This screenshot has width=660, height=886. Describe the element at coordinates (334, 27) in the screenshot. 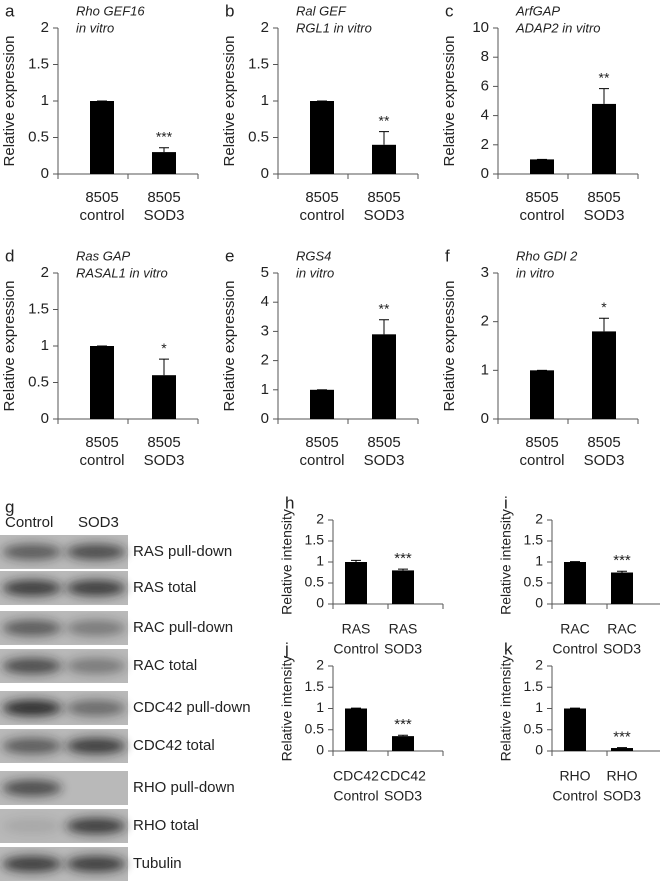

I see `annotation: RGL1 in vitro` at that location.